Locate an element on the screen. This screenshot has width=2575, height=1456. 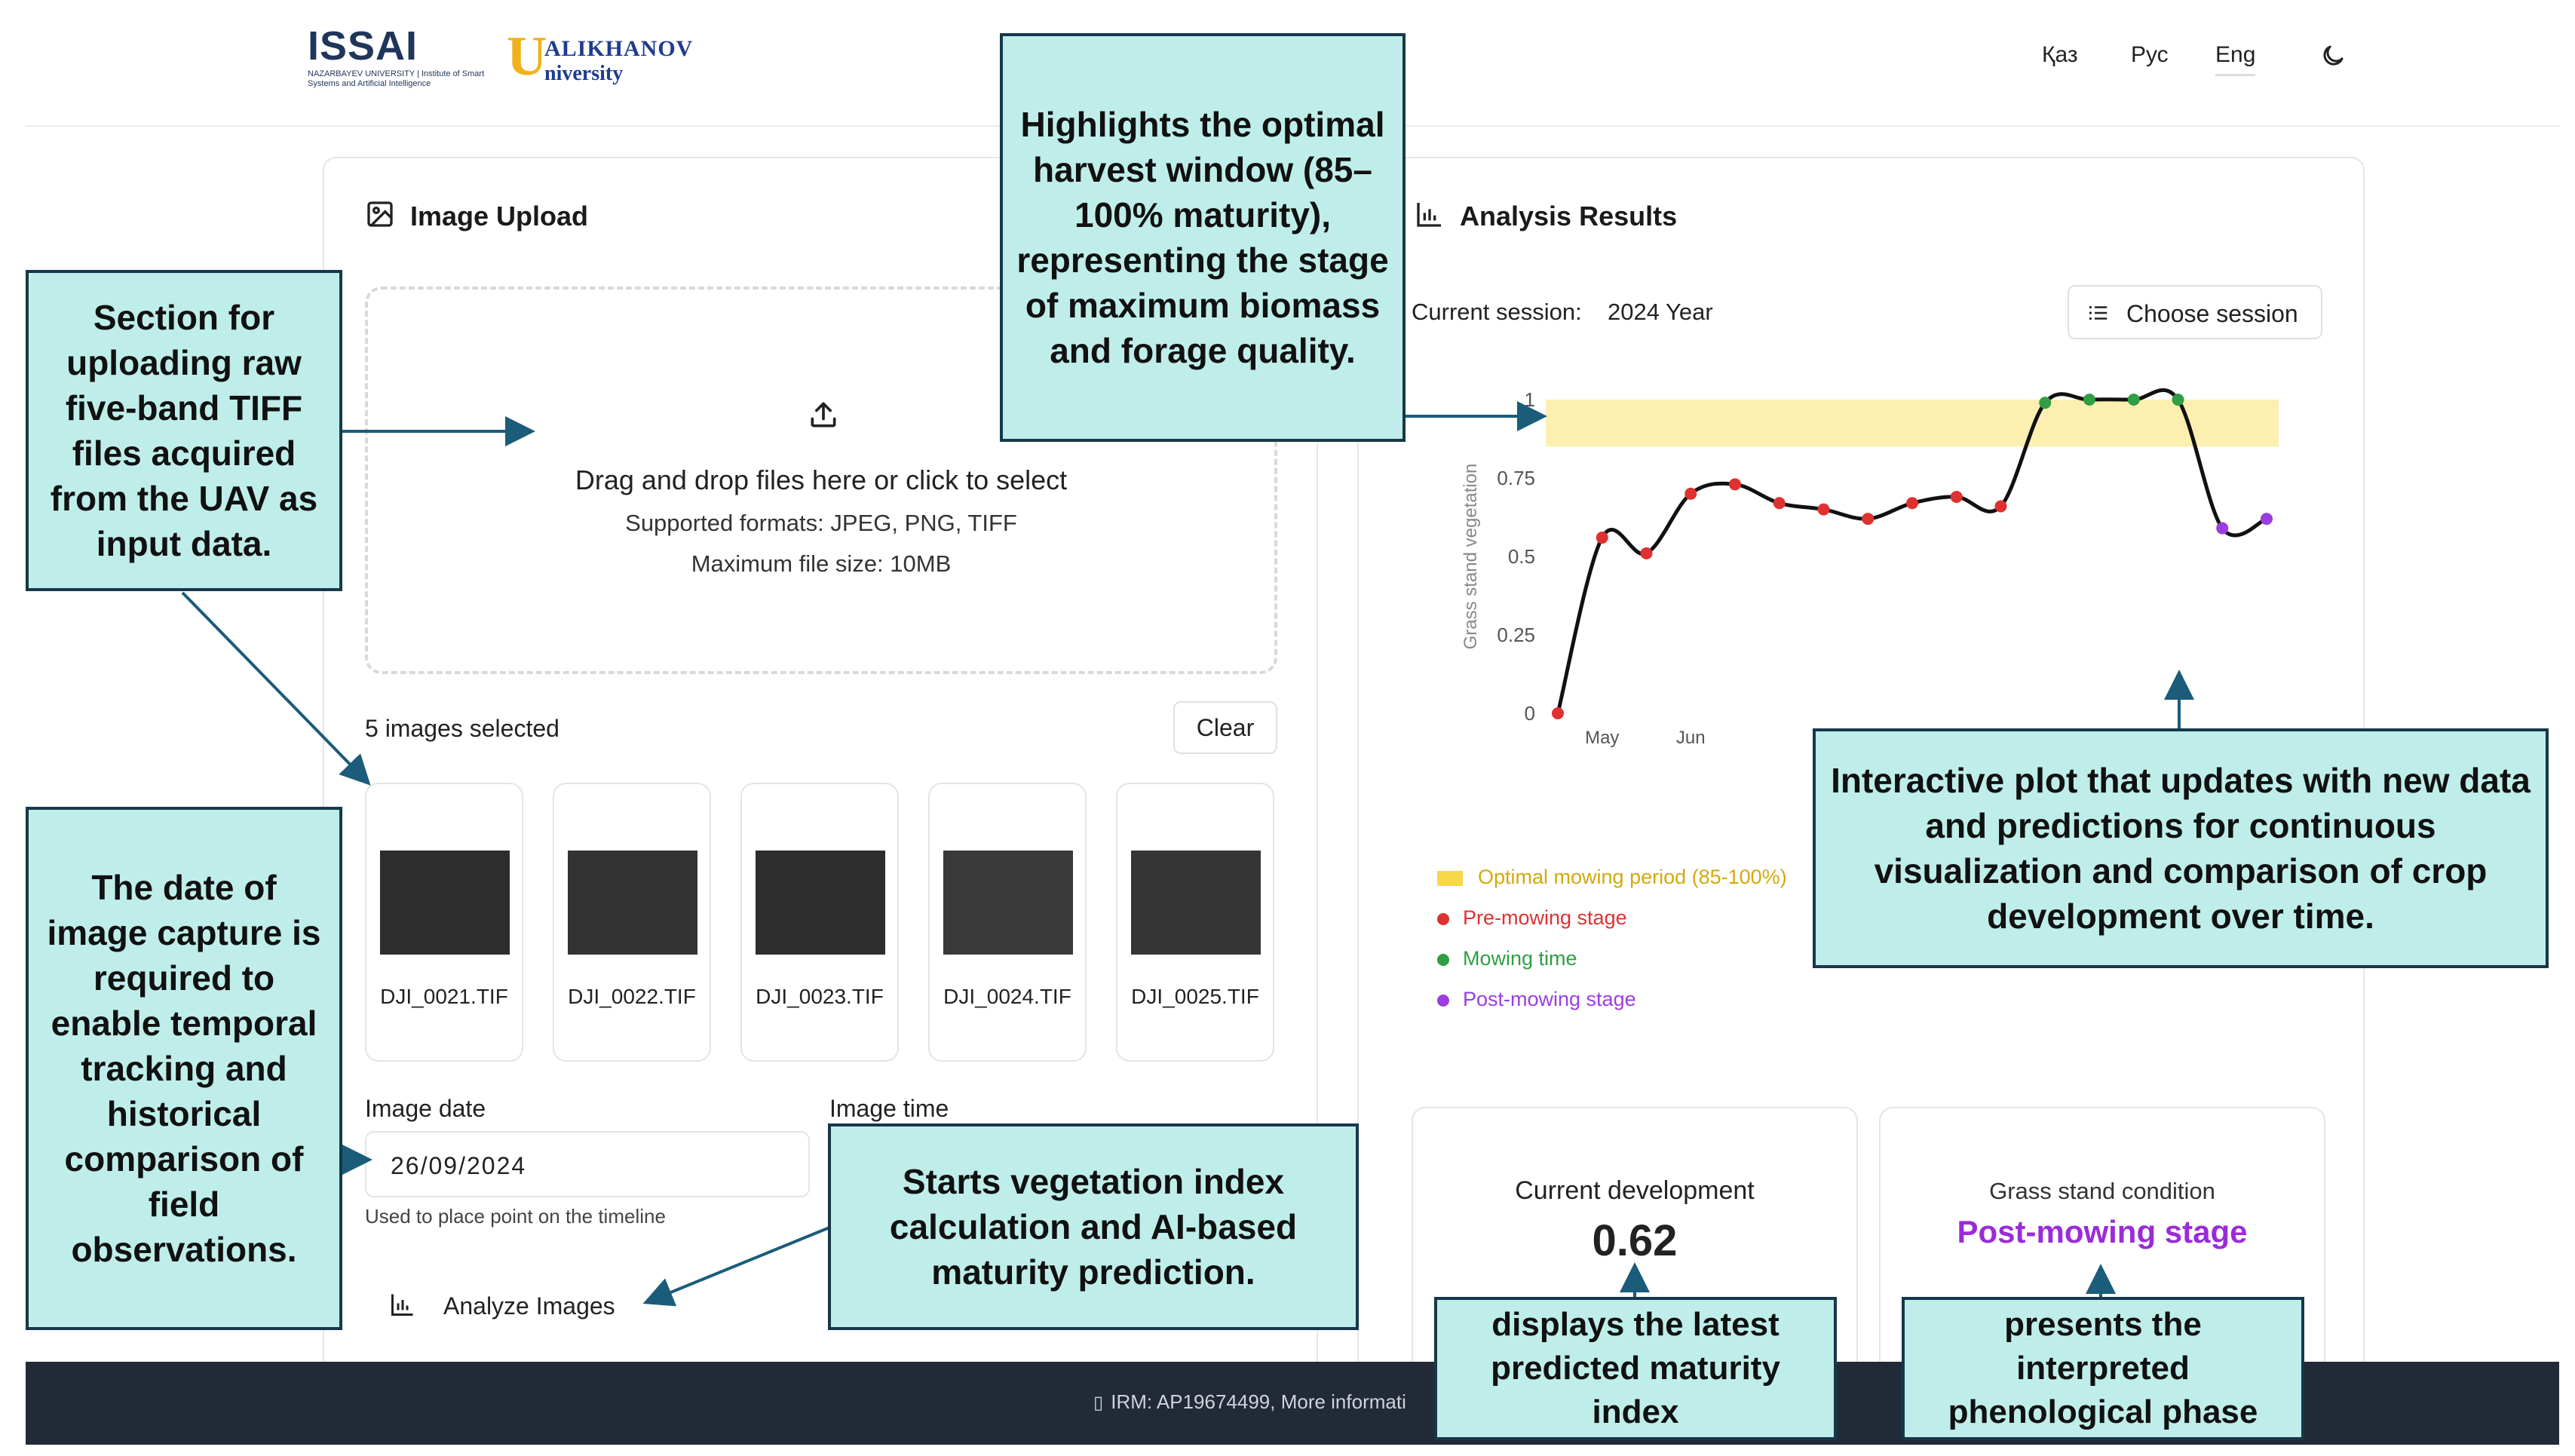
ualikhanov-logo-line1: ALIKHANOV is located at coordinates (619, 48).